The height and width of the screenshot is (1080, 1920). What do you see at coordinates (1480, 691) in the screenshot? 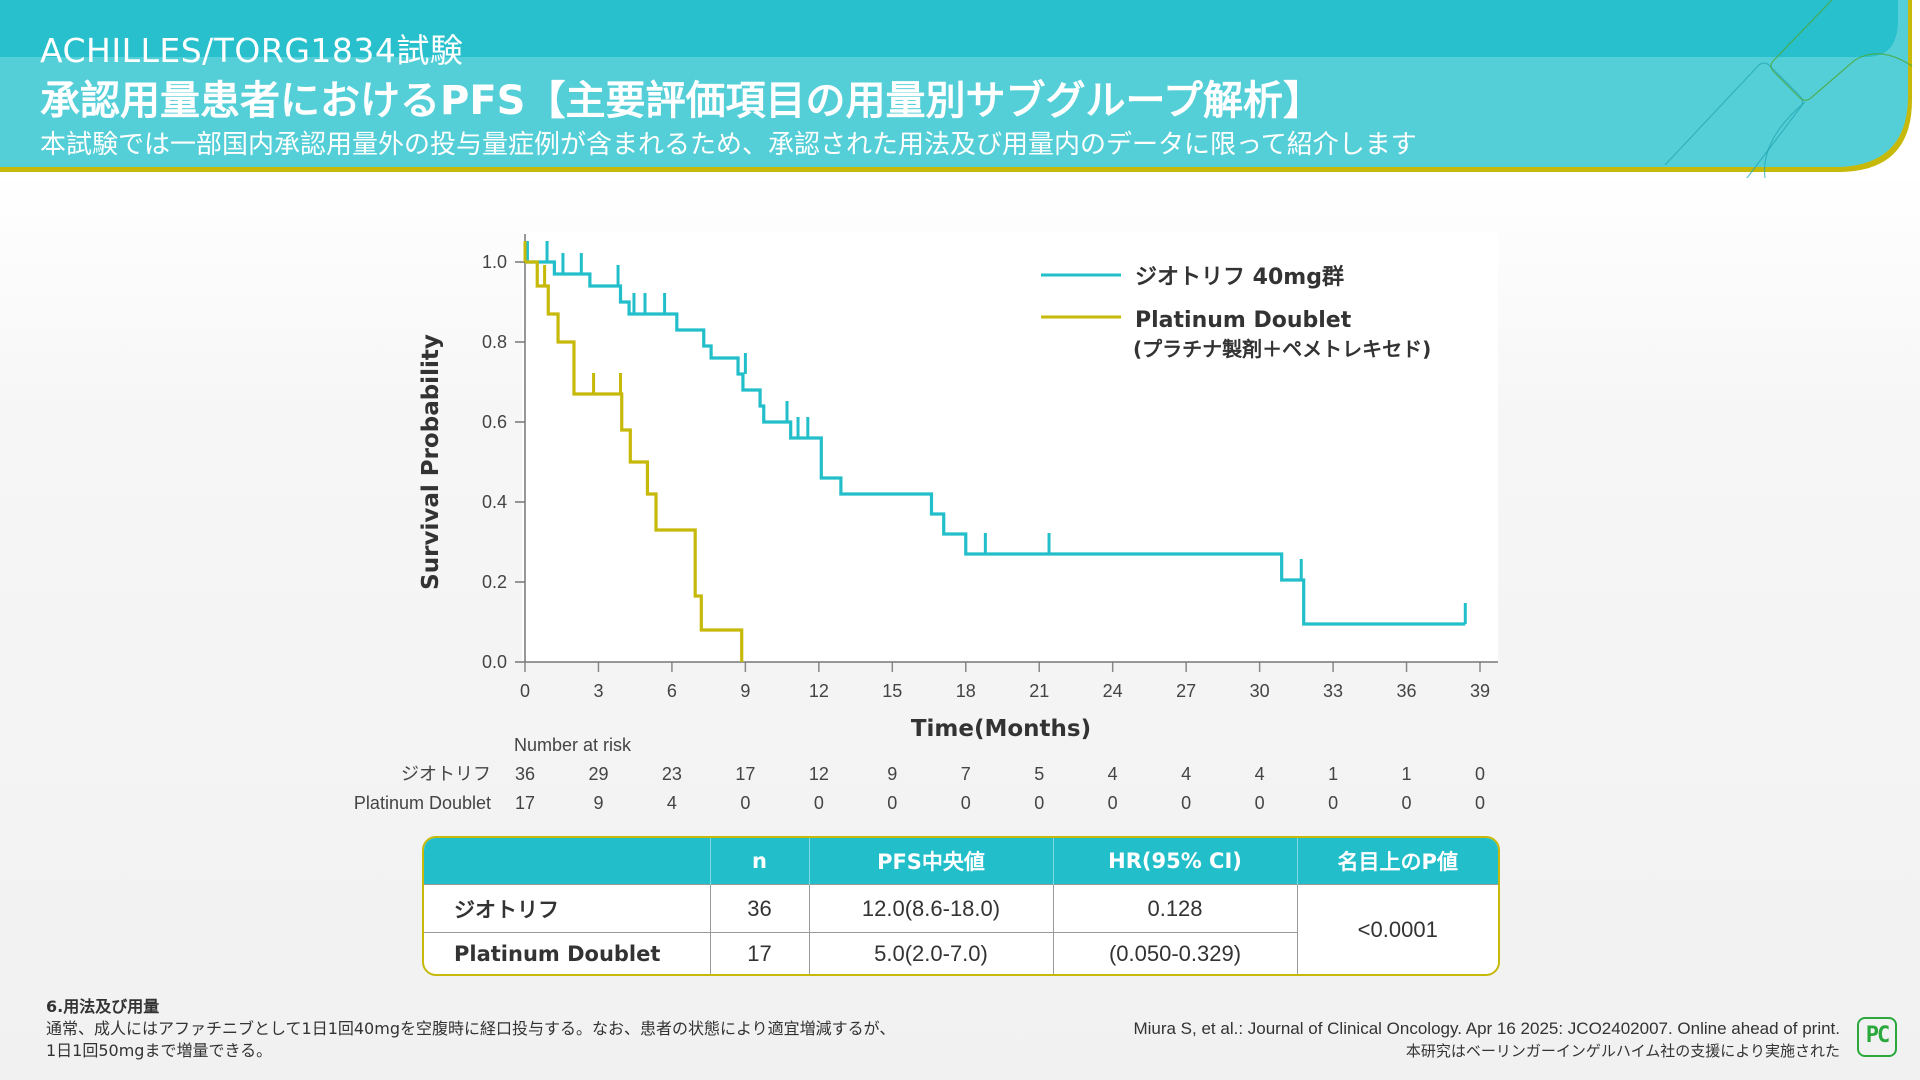
I see `x-tick-label: 39` at bounding box center [1480, 691].